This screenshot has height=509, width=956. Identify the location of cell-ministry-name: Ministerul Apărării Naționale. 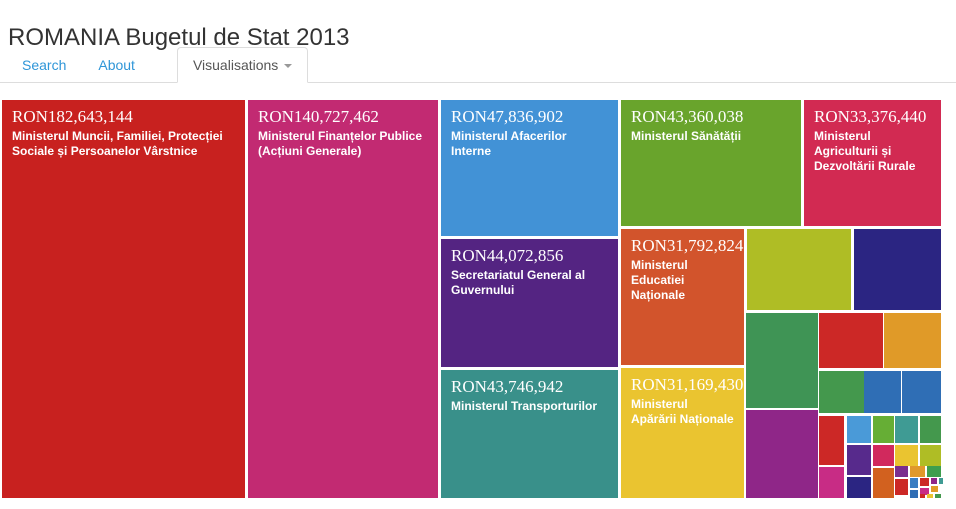
(682, 411).